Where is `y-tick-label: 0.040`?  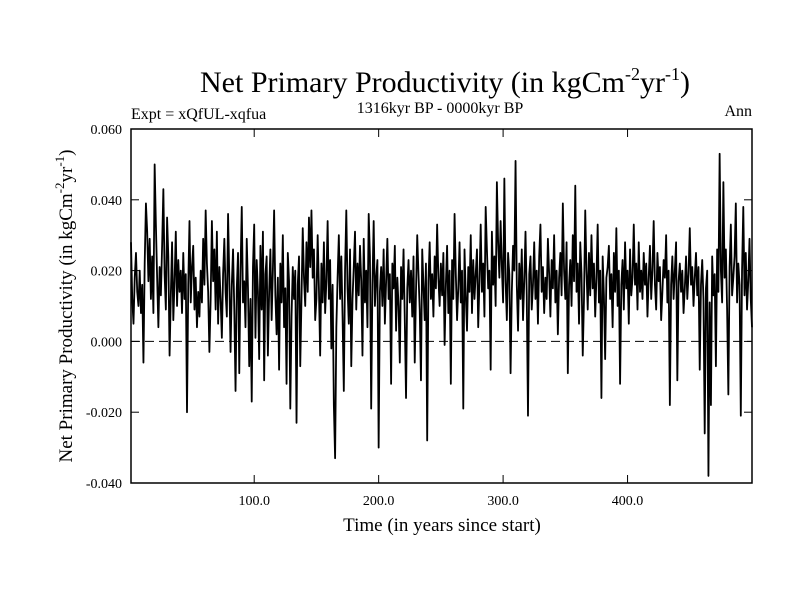 y-tick-label: 0.040 is located at coordinates (107, 201).